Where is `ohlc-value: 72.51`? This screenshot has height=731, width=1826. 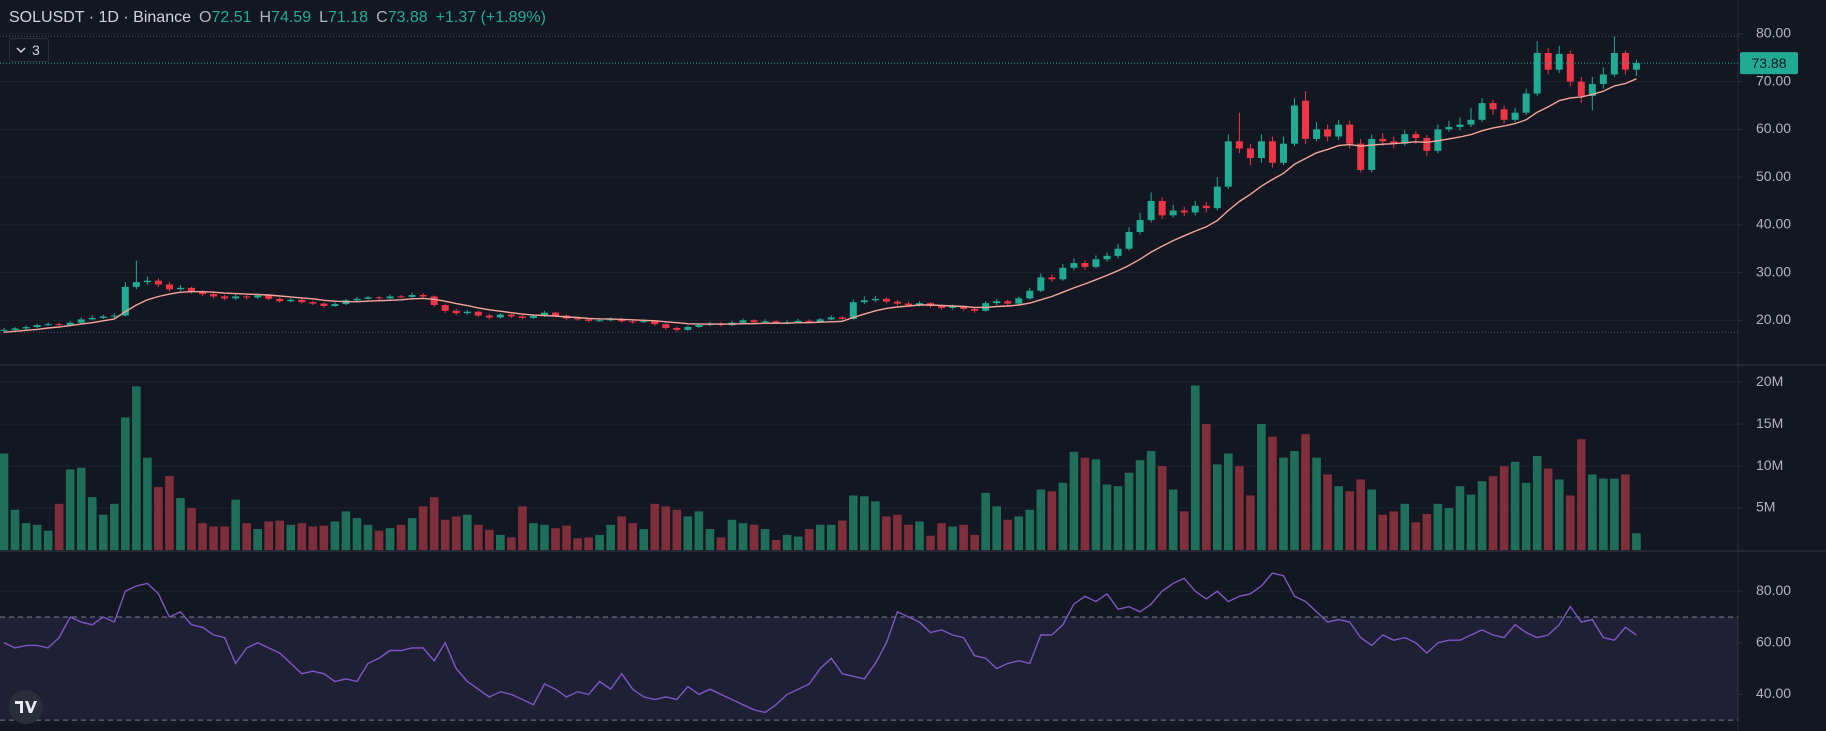 ohlc-value: 72.51 is located at coordinates (231, 17).